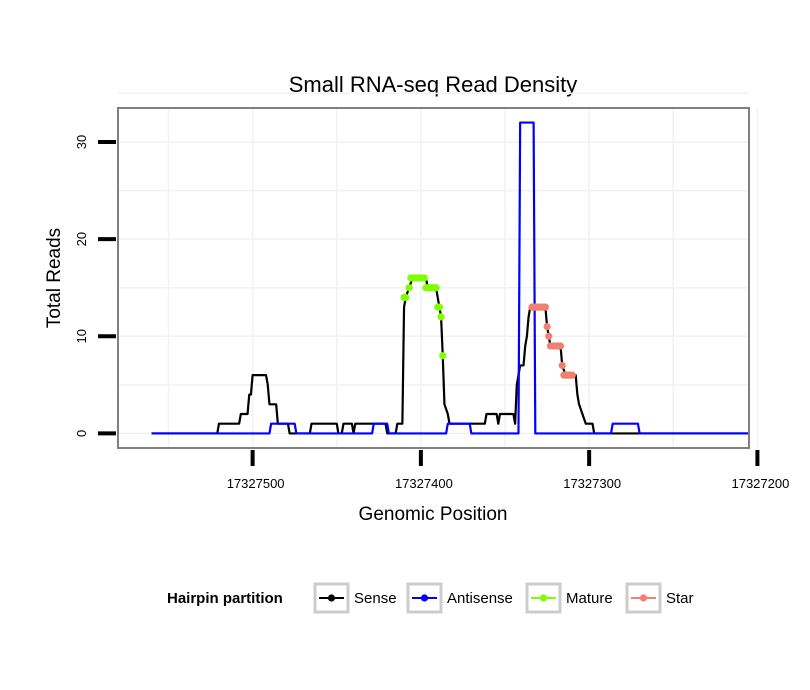 This screenshot has width=810, height=690. I want to click on legend-item-sense: Sense, so click(355, 598).